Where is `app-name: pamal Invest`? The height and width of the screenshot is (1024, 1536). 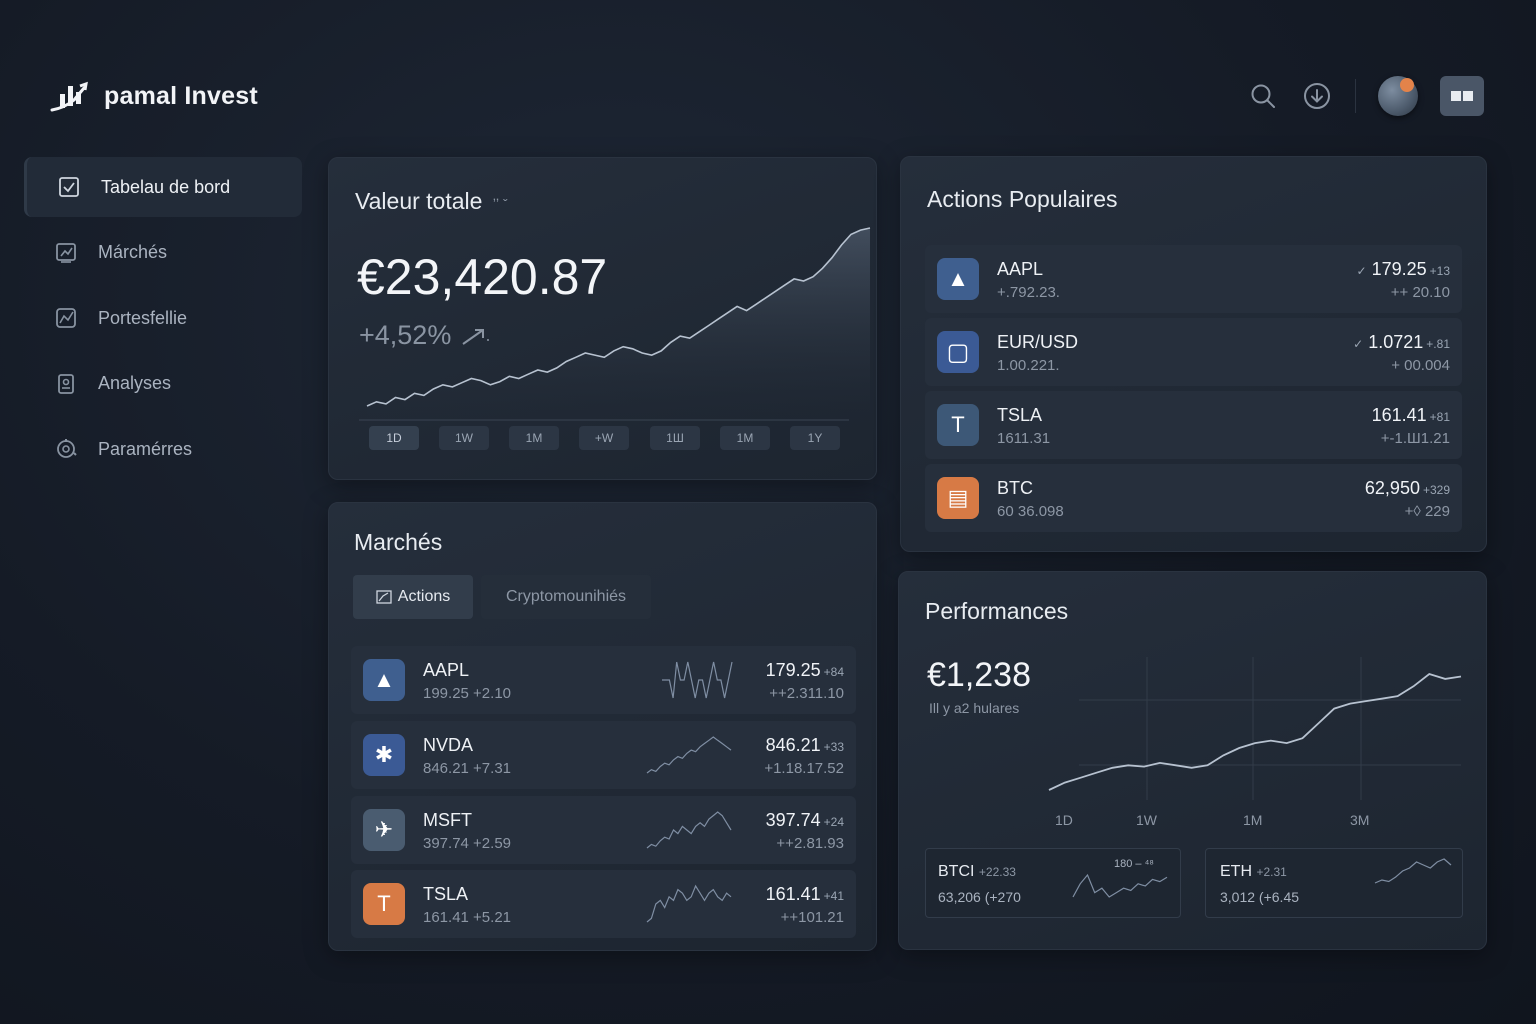 app-name: pamal Invest is located at coordinates (181, 95).